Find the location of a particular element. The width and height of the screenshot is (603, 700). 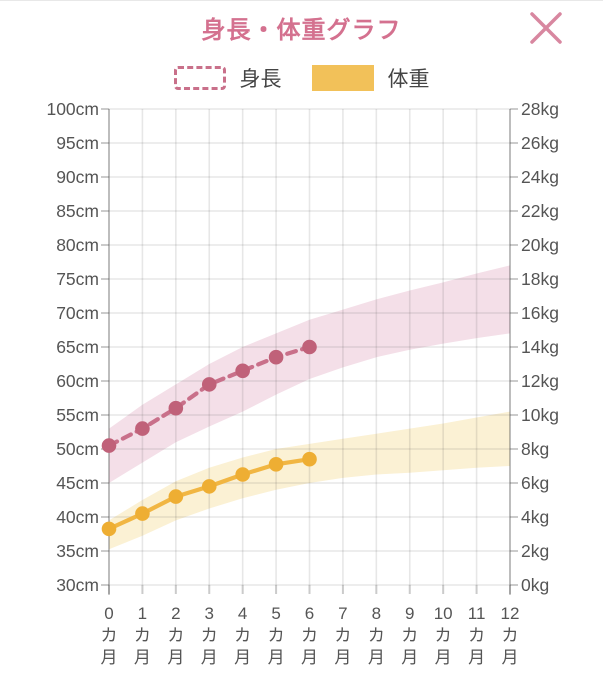

x-axis-tick-label: 5 カ月 is located at coordinates (276, 635).